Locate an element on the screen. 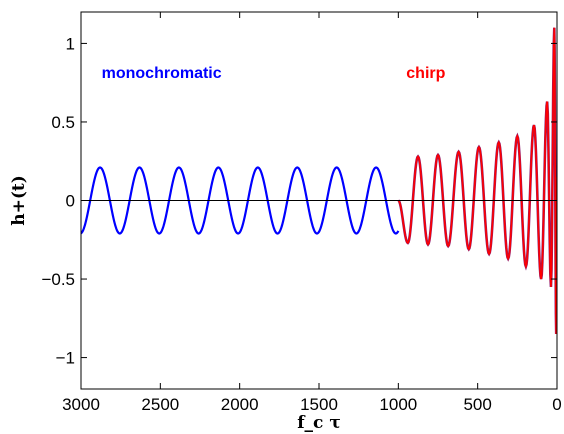 The width and height of the screenshot is (564, 434). y-axis-label: h+(t) is located at coordinates (19, 200).